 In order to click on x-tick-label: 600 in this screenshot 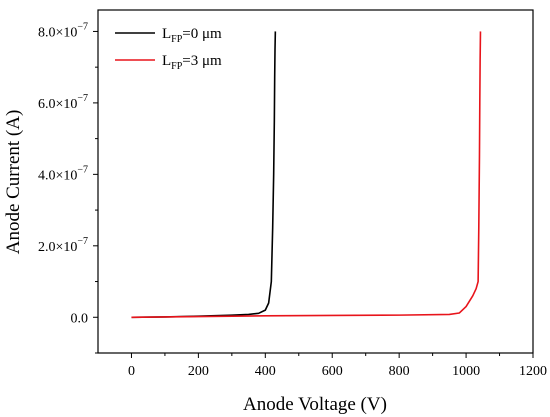, I will do `click(332, 371)`.